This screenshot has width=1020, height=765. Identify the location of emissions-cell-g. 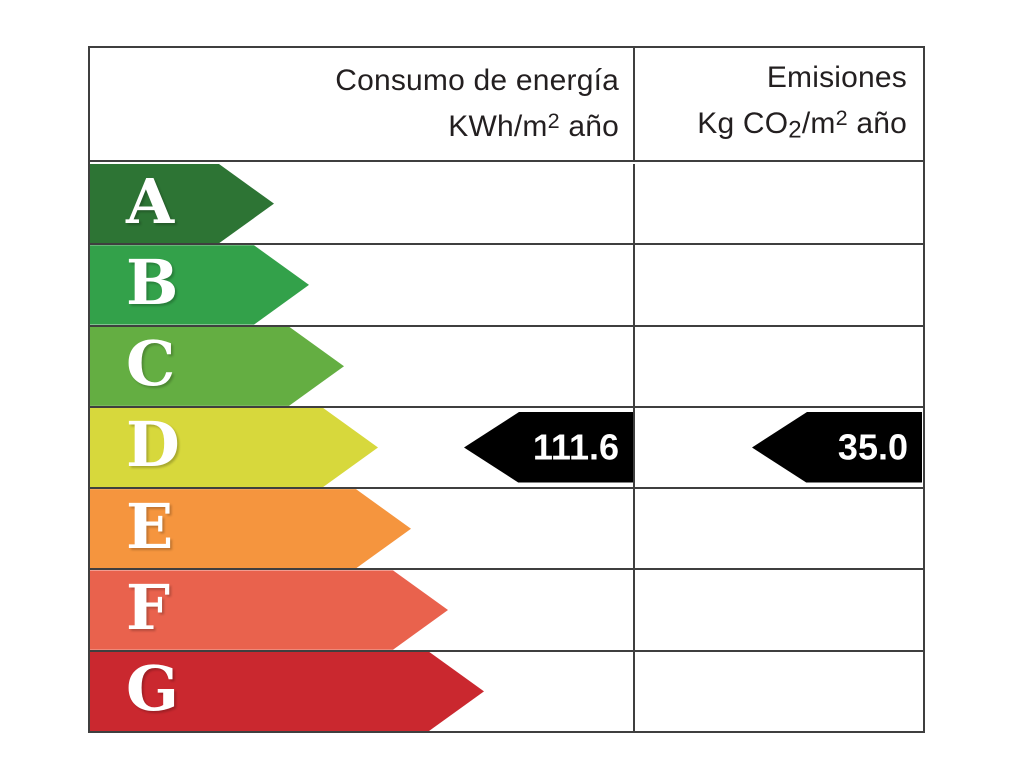
(779, 691).